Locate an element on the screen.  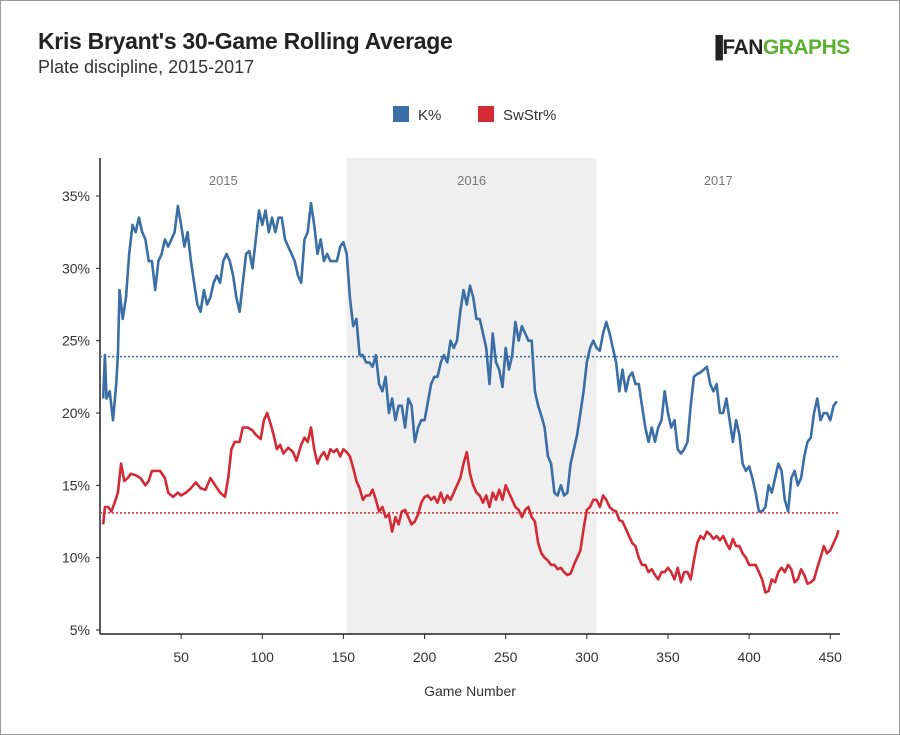
y-tick-label: 35% is located at coordinates (76, 196).